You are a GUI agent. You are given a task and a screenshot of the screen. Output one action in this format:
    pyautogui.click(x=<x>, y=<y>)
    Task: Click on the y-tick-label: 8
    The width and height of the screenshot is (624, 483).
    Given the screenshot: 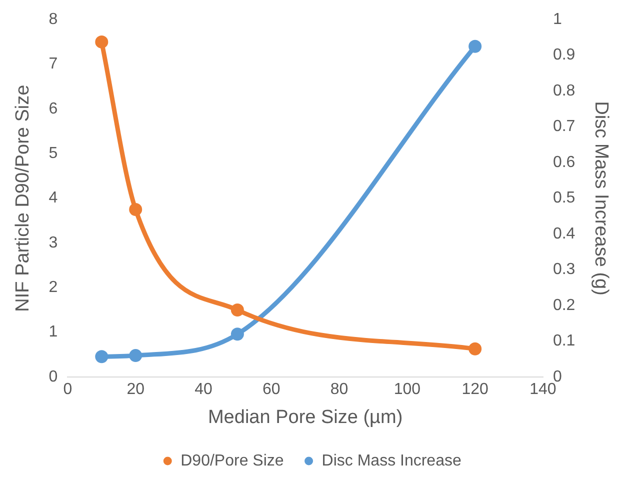 What is the action you would take?
    pyautogui.click(x=53, y=19)
    